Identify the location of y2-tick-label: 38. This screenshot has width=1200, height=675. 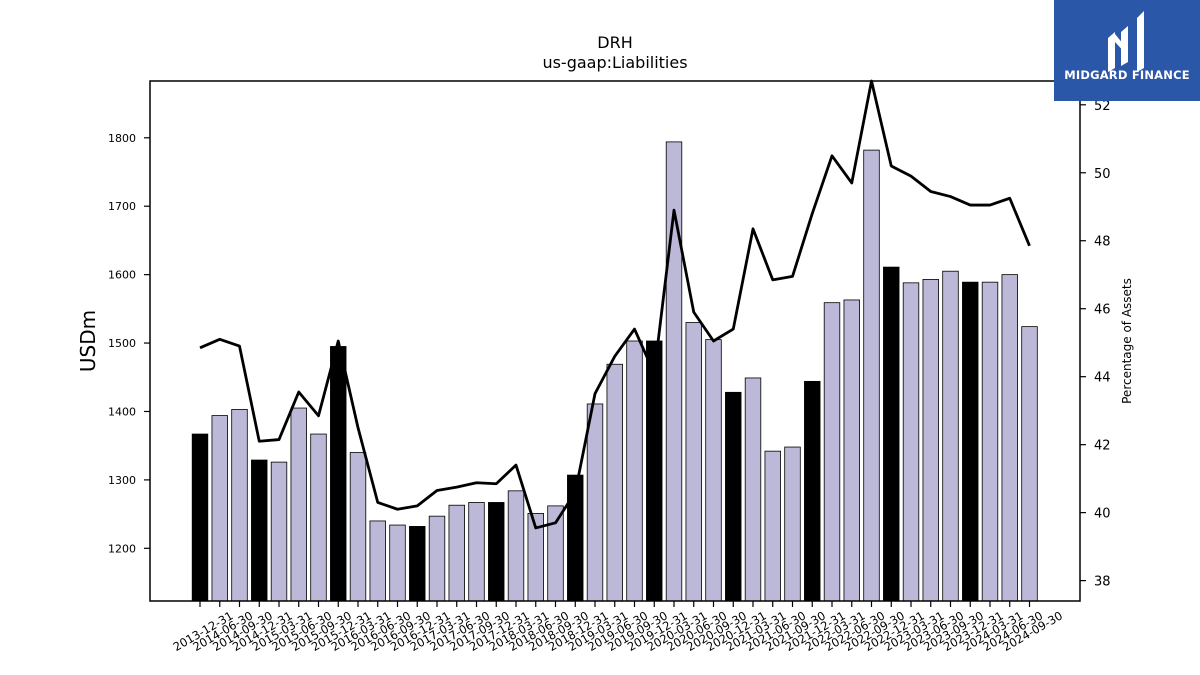
(1102, 582).